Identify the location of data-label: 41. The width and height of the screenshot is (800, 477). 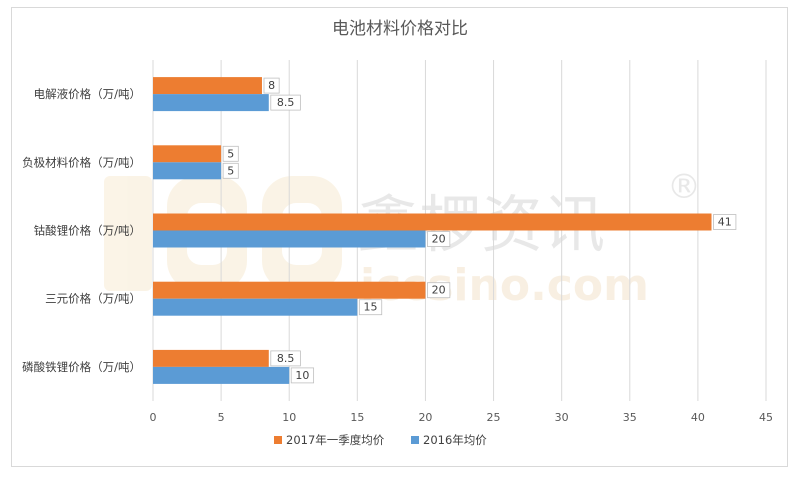
(725, 222).